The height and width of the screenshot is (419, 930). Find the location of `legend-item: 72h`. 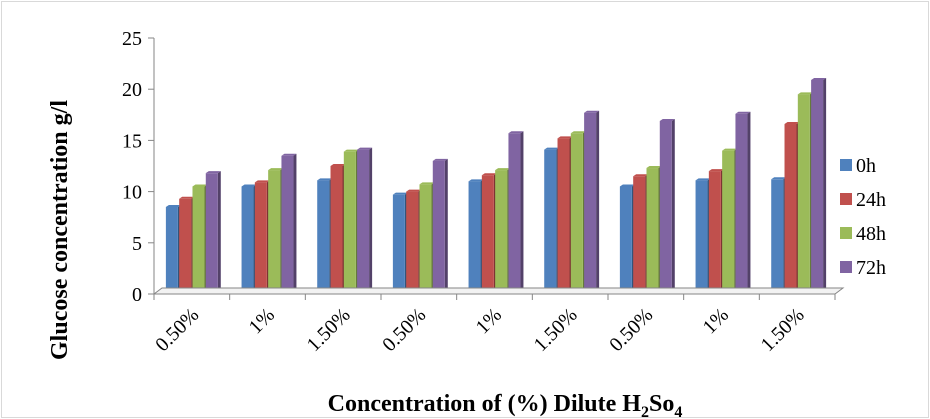

legend-item: 72h is located at coordinates (863, 268).